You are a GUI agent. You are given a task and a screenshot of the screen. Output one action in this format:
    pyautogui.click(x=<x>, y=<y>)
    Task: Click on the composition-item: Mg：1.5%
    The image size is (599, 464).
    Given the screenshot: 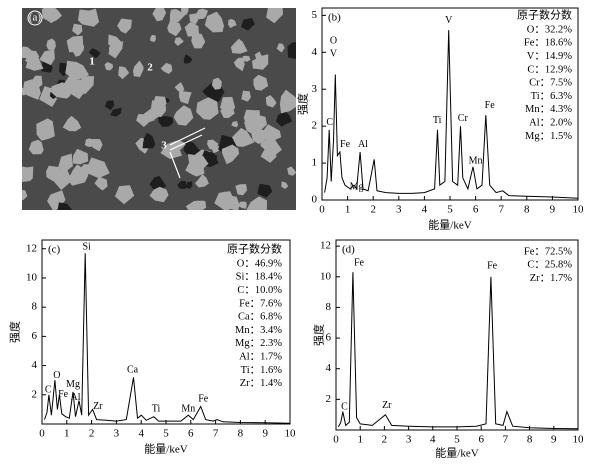 What is the action you would take?
    pyautogui.click(x=548, y=136)
    